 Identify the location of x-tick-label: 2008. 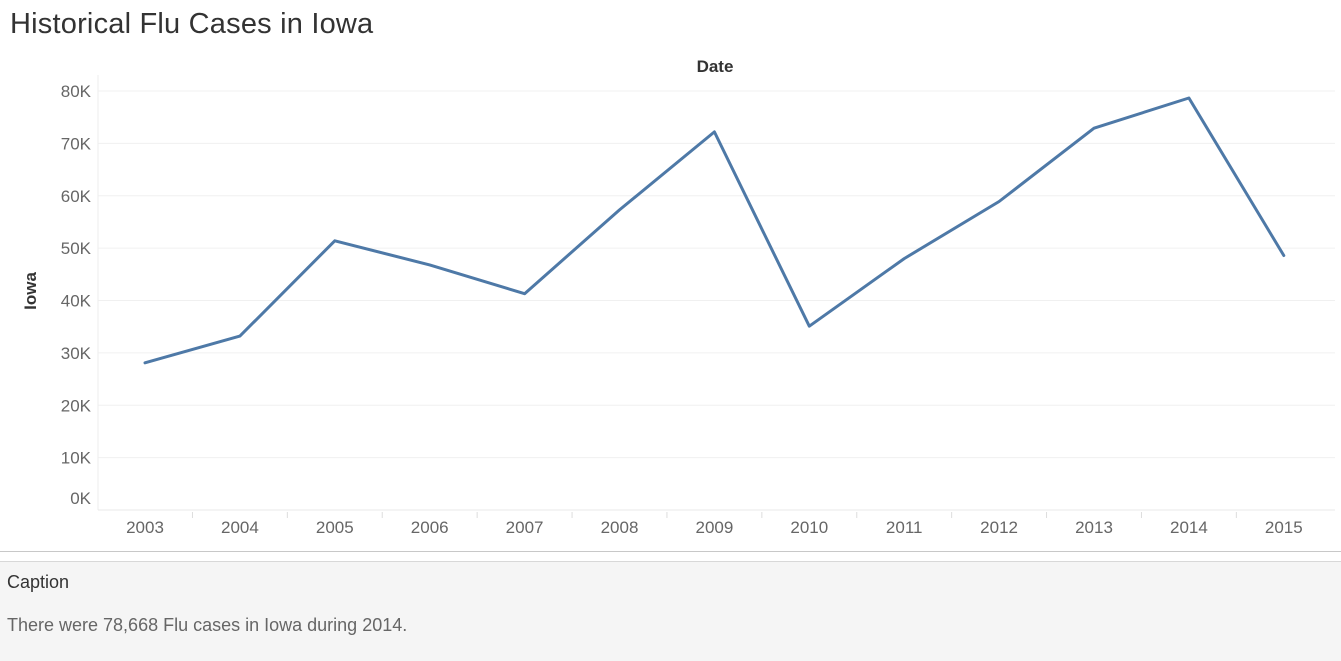
(620, 527).